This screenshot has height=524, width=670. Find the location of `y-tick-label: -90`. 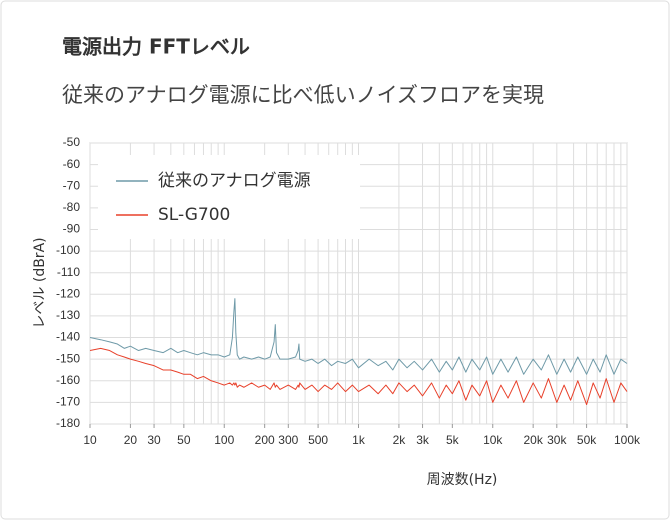

y-tick-label: -90 is located at coordinates (72, 229).